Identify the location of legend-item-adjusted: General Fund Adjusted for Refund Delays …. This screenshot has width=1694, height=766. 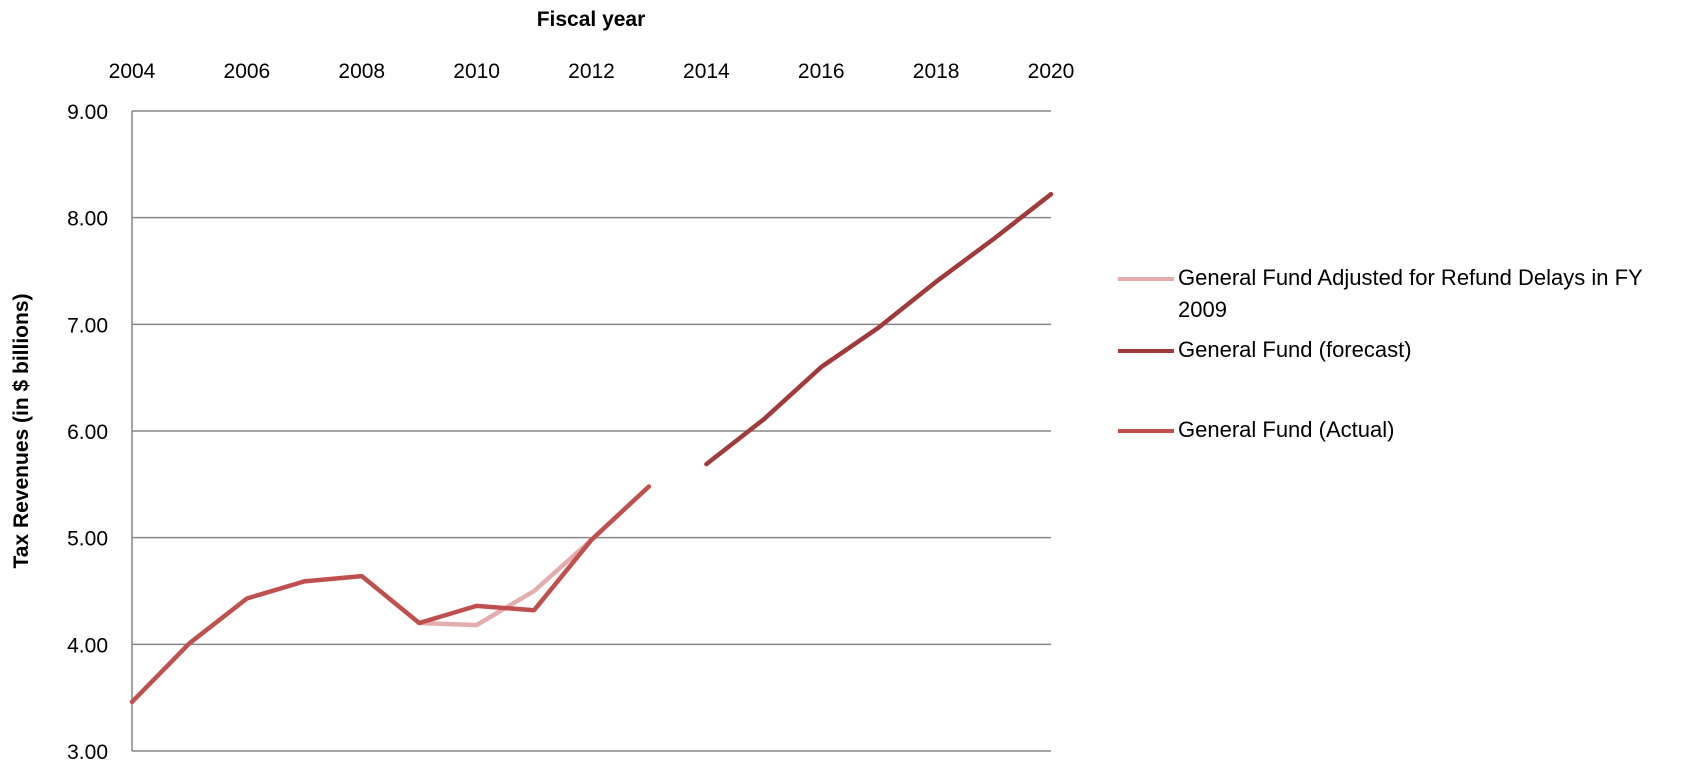
(1403, 298).